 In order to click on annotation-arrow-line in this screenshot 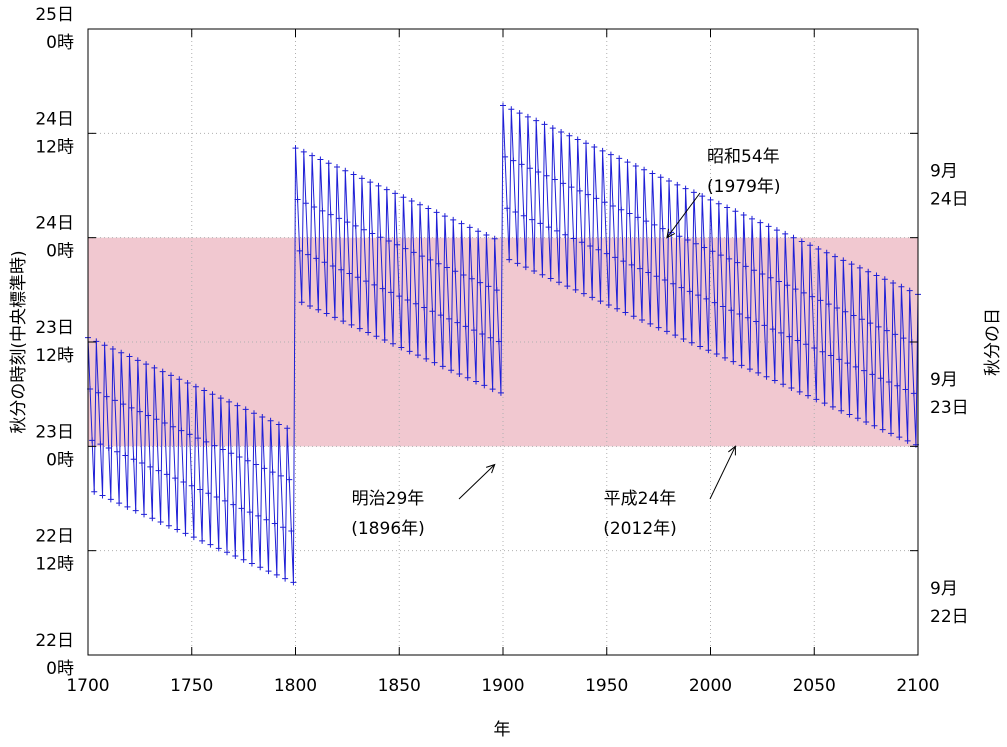, I will do `click(722, 473)`.